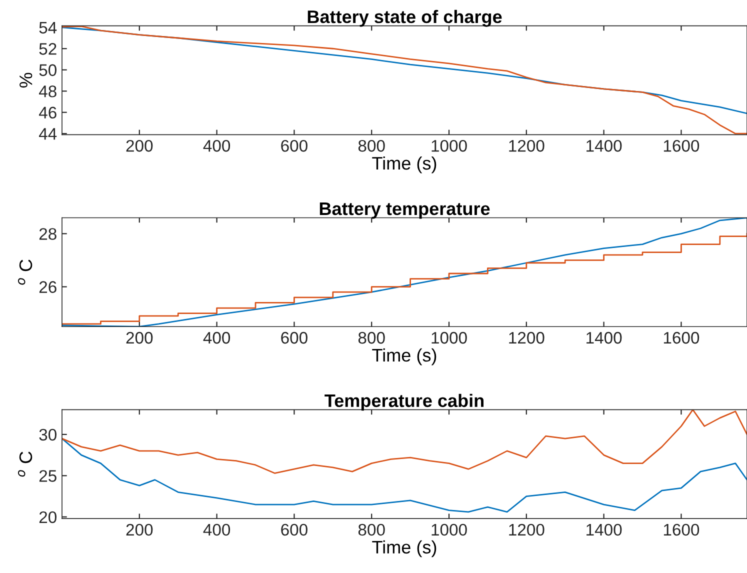 The width and height of the screenshot is (747, 573). I want to click on chart-title: Temperature cabin, so click(404, 402).